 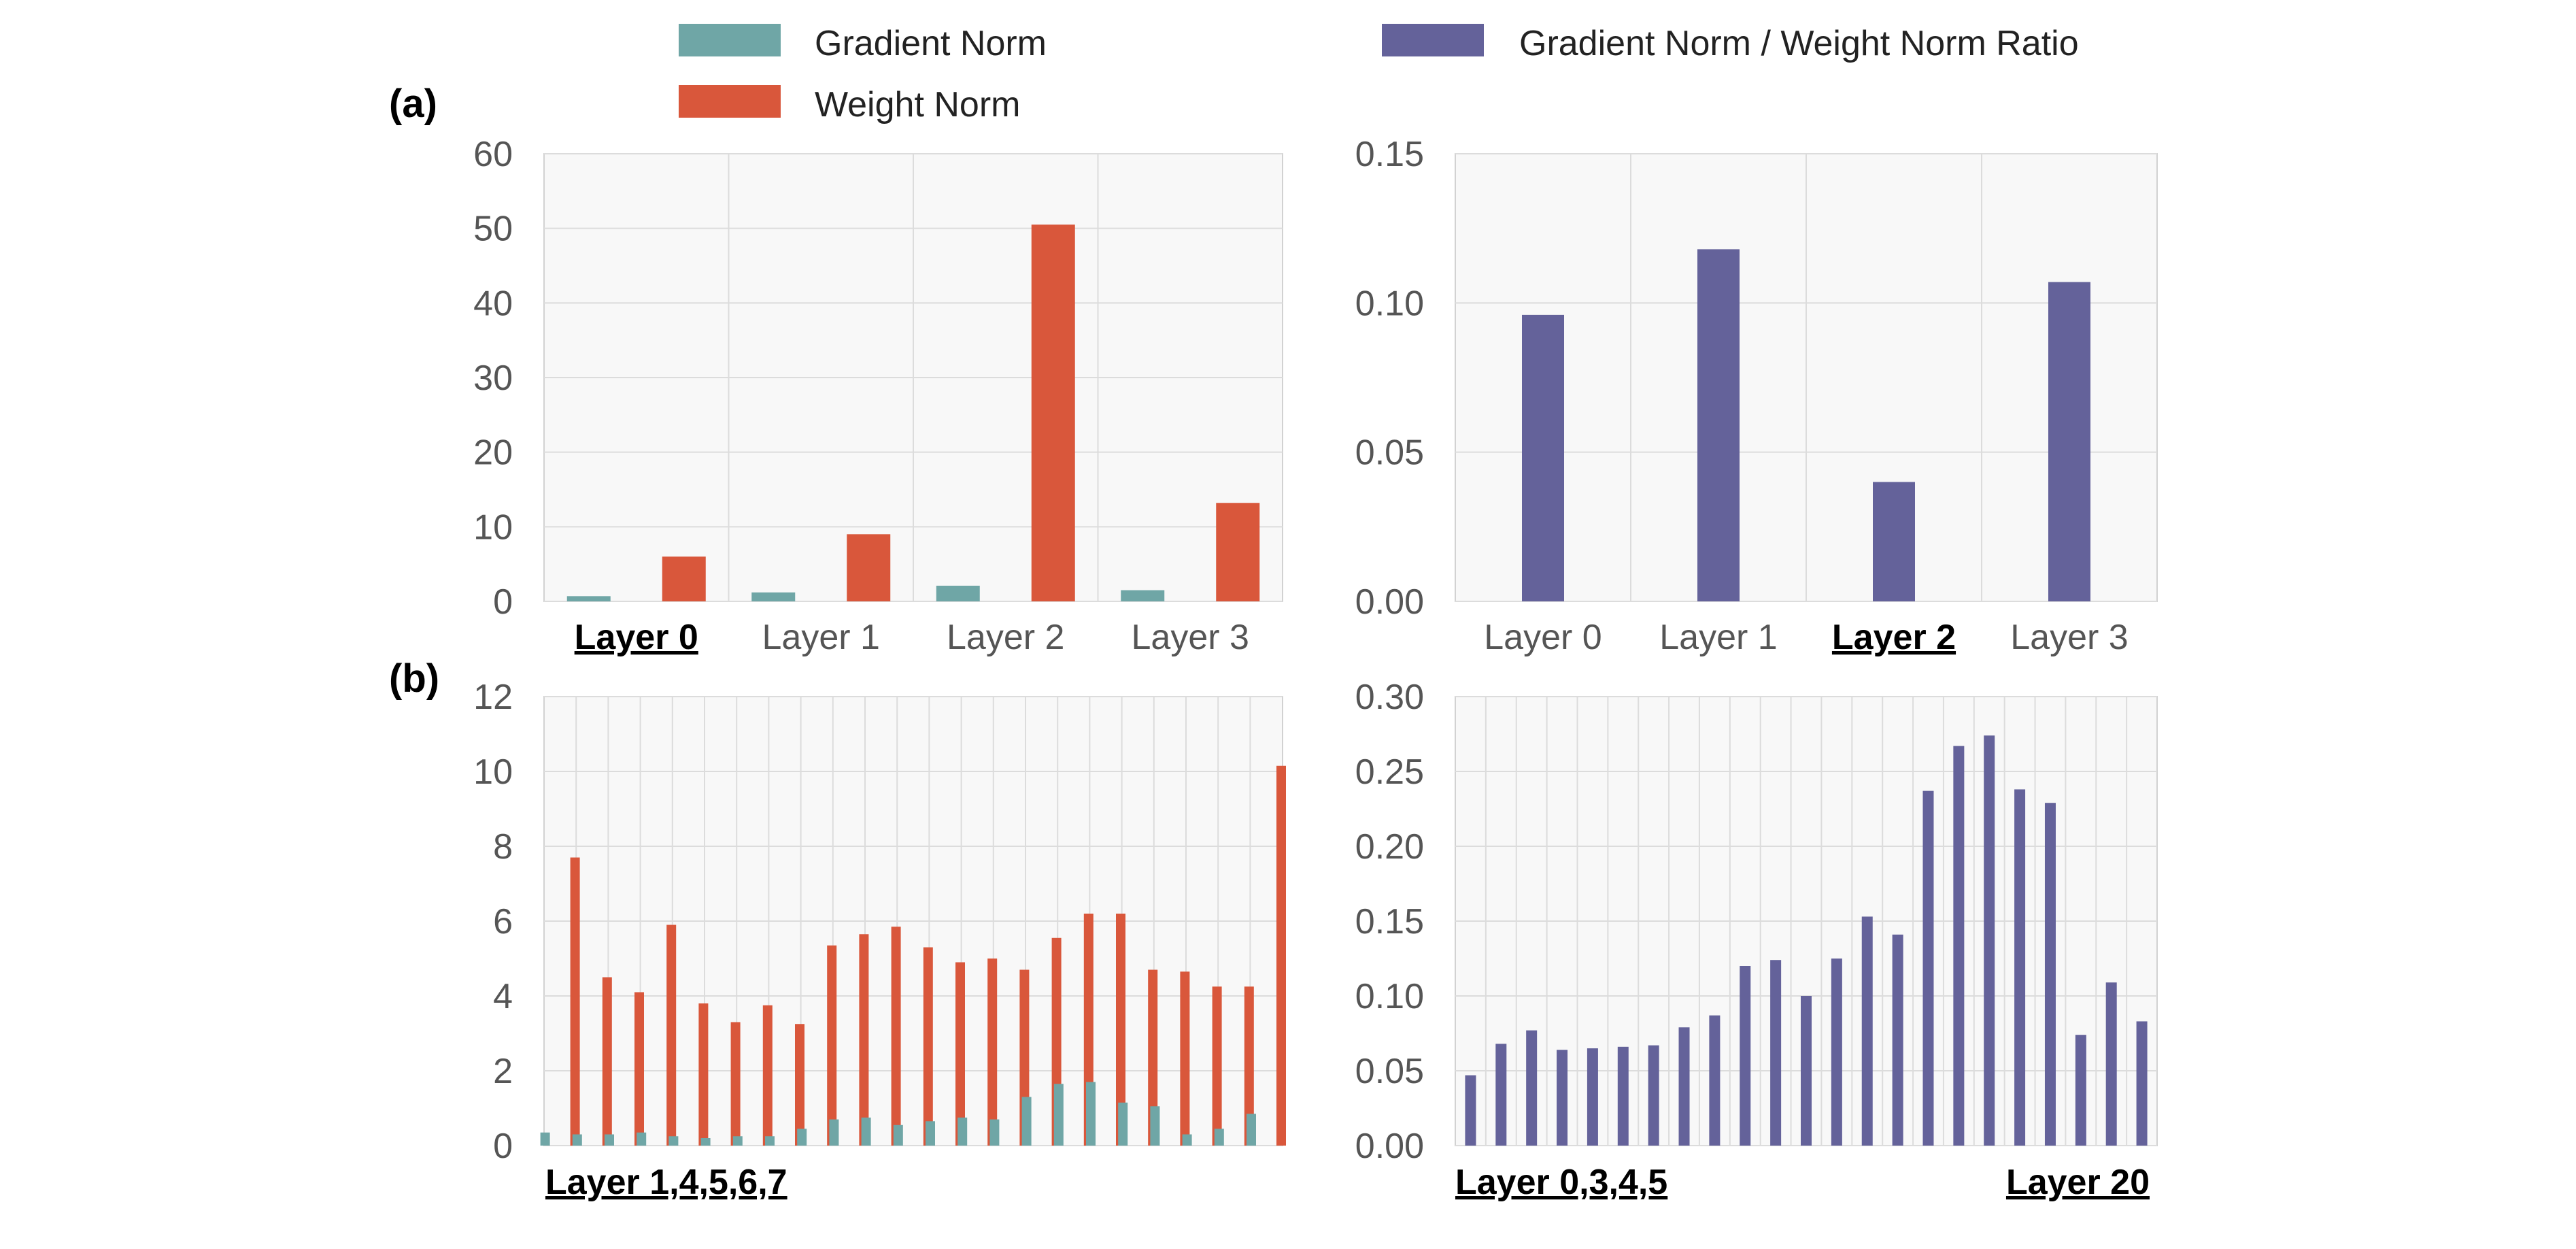 What do you see at coordinates (1389, 847) in the screenshot?
I see `y-tick-label: 0.20` at bounding box center [1389, 847].